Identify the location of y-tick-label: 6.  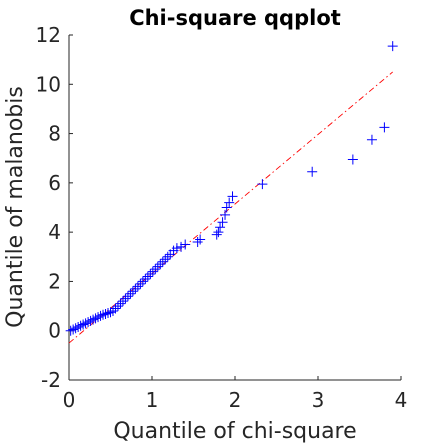
(54, 183).